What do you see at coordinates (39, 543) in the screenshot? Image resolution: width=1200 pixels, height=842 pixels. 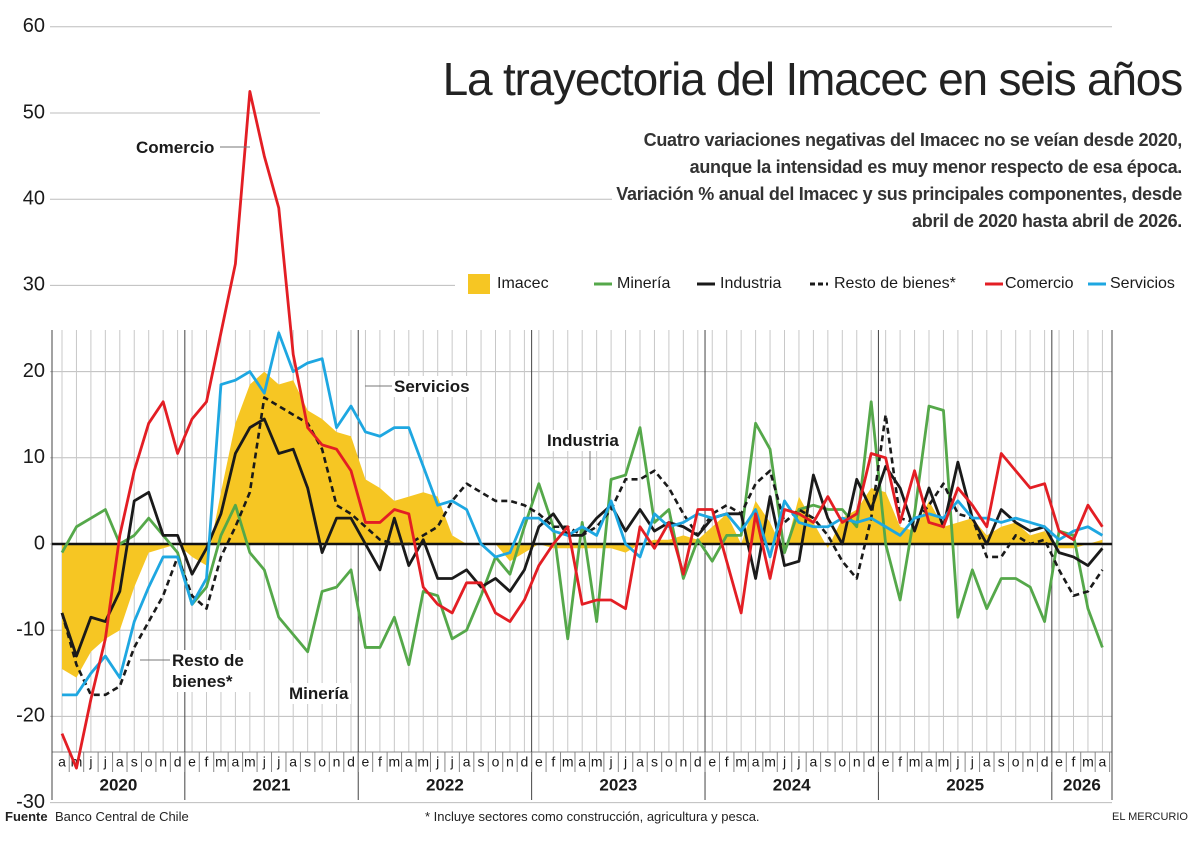 I see `y-tick-label: 0` at bounding box center [39, 543].